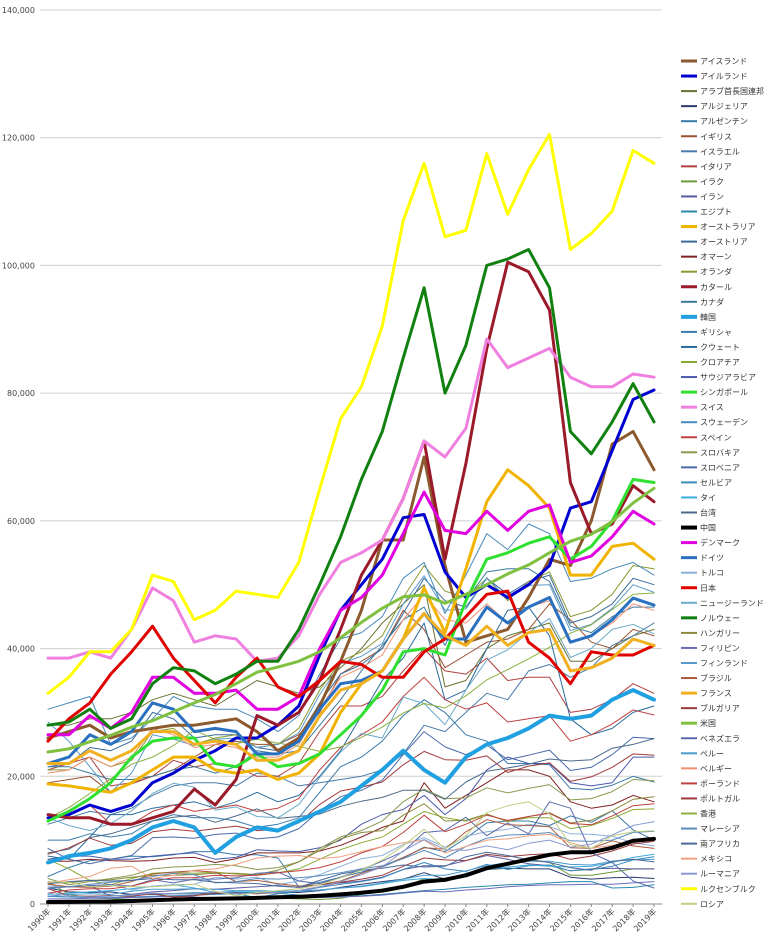 The width and height of the screenshot is (768, 939). What do you see at coordinates (712, 558) in the screenshot?
I see `legend-label: ドイツ` at bounding box center [712, 558].